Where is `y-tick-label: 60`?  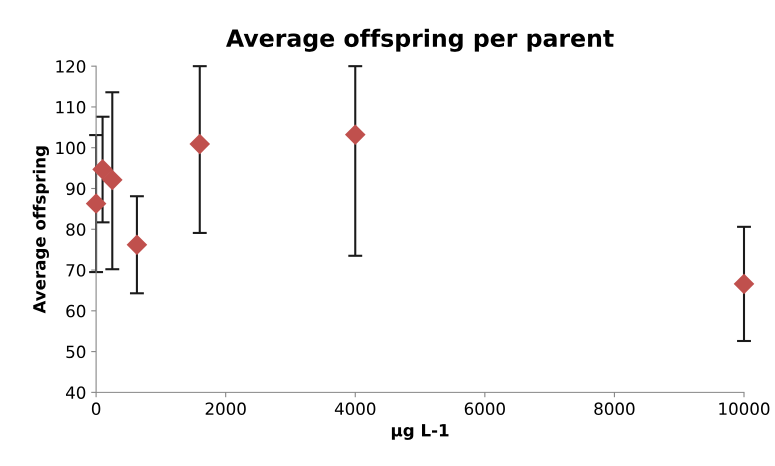
y-tick-label: 60 is located at coordinates (76, 311).